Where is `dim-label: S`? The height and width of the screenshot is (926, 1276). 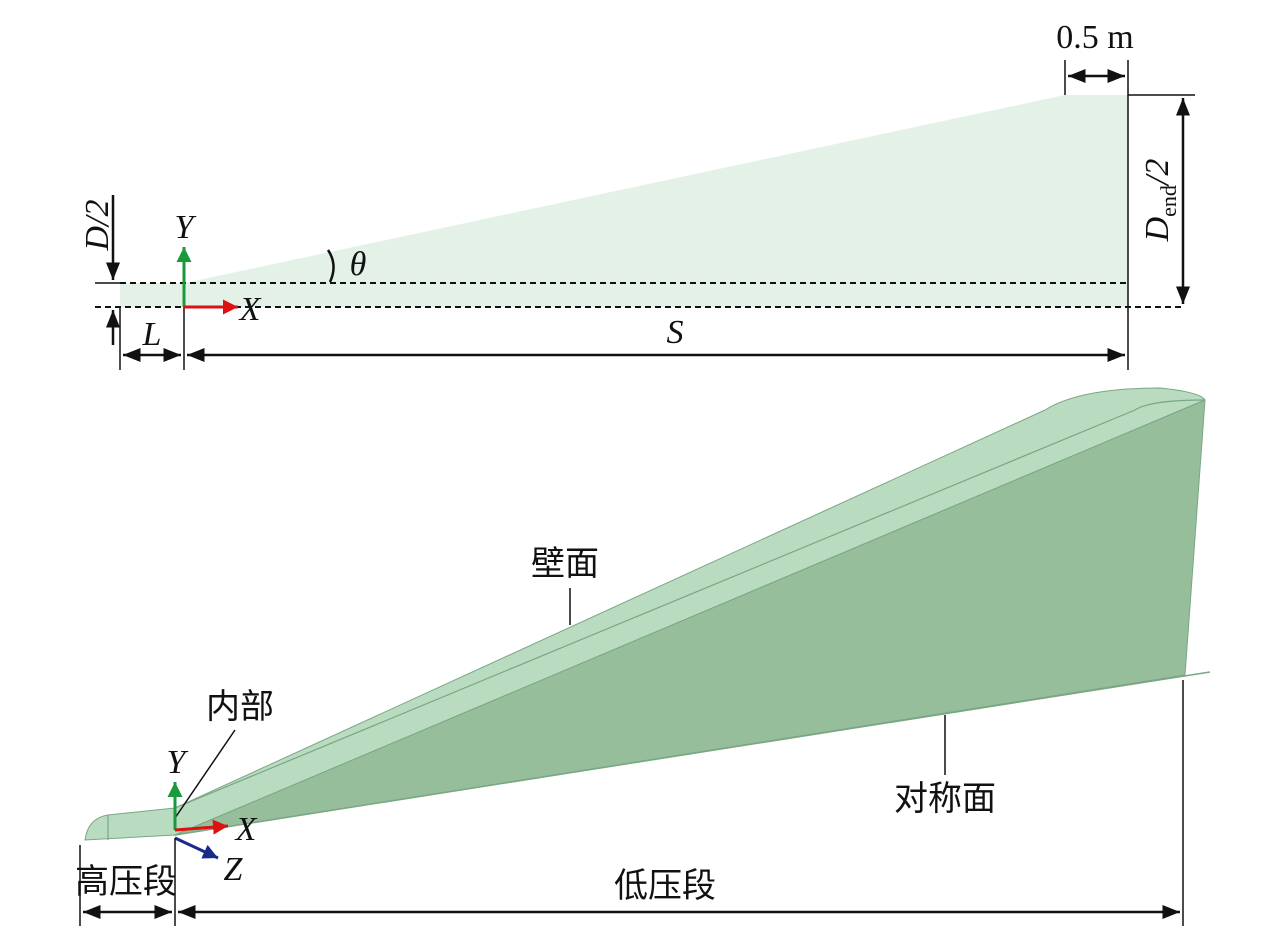 dim-label: S is located at coordinates (675, 332).